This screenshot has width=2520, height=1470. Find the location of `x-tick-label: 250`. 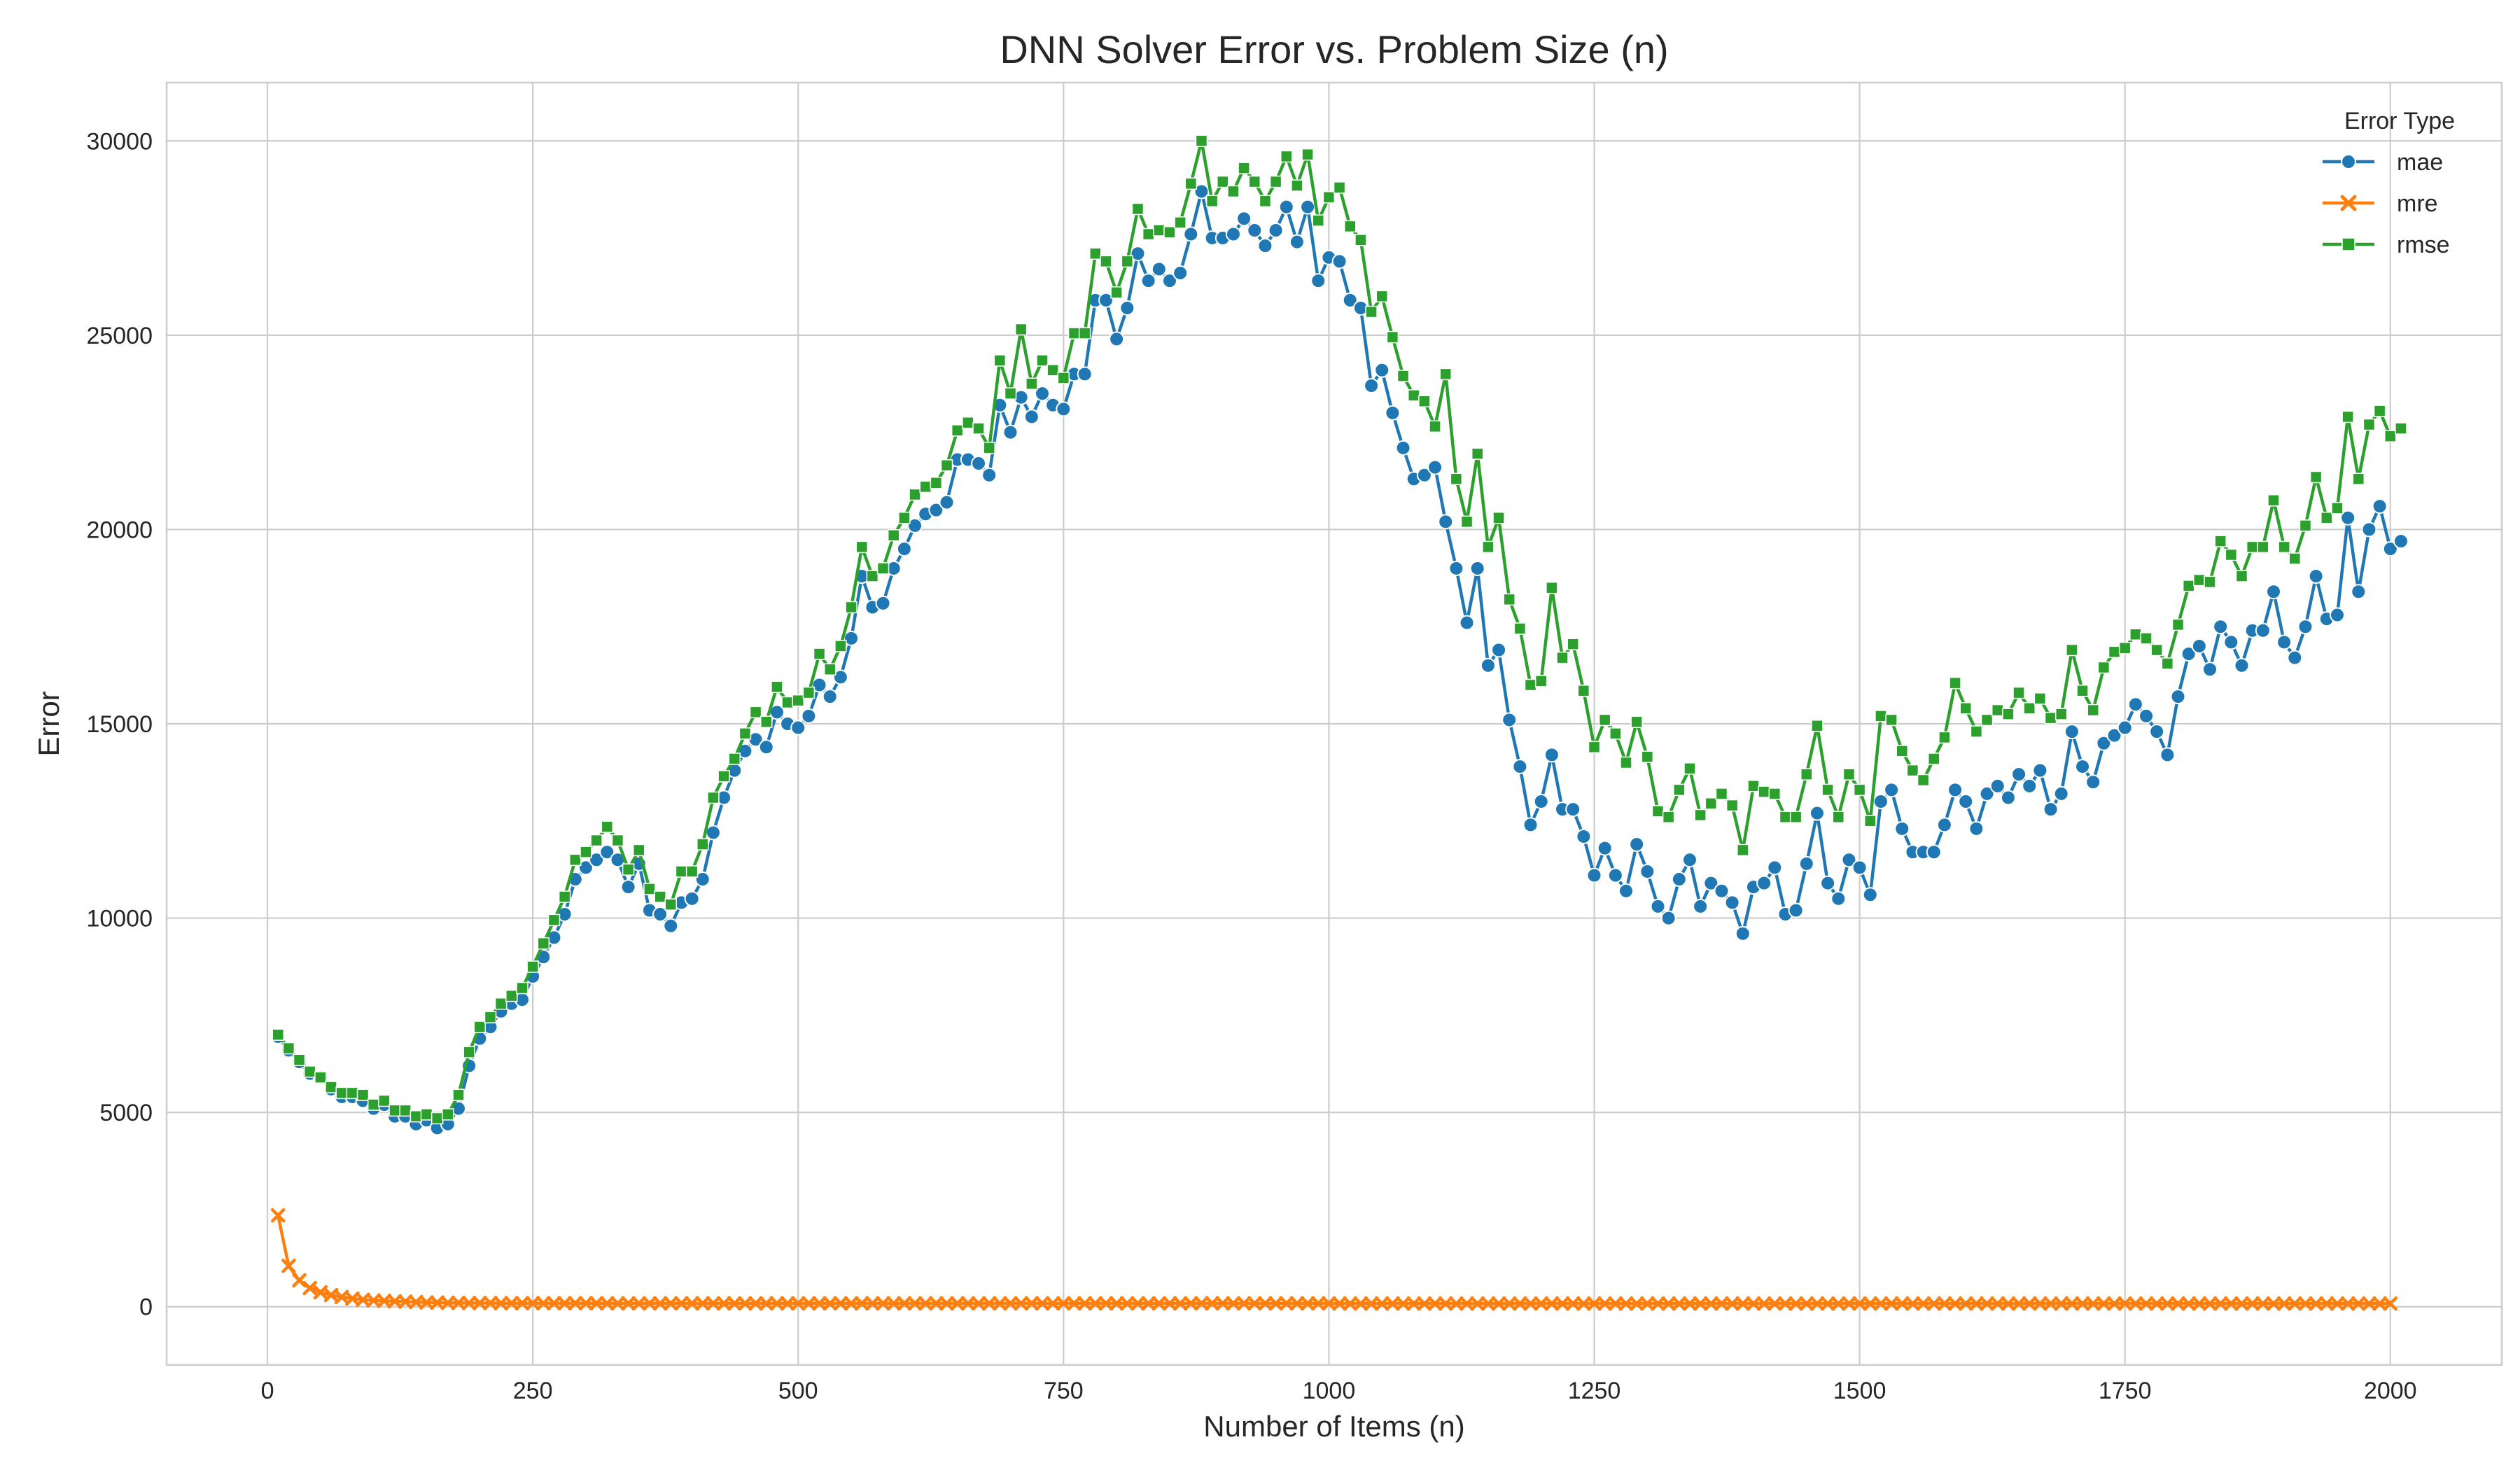

x-tick-label: 250 is located at coordinates (533, 1391).